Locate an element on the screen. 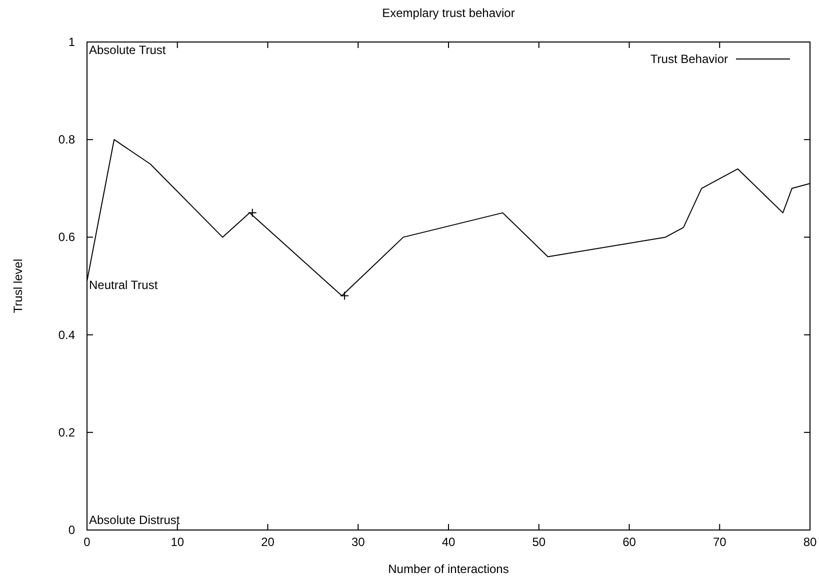  x-tick-label: 80 is located at coordinates (810, 542).